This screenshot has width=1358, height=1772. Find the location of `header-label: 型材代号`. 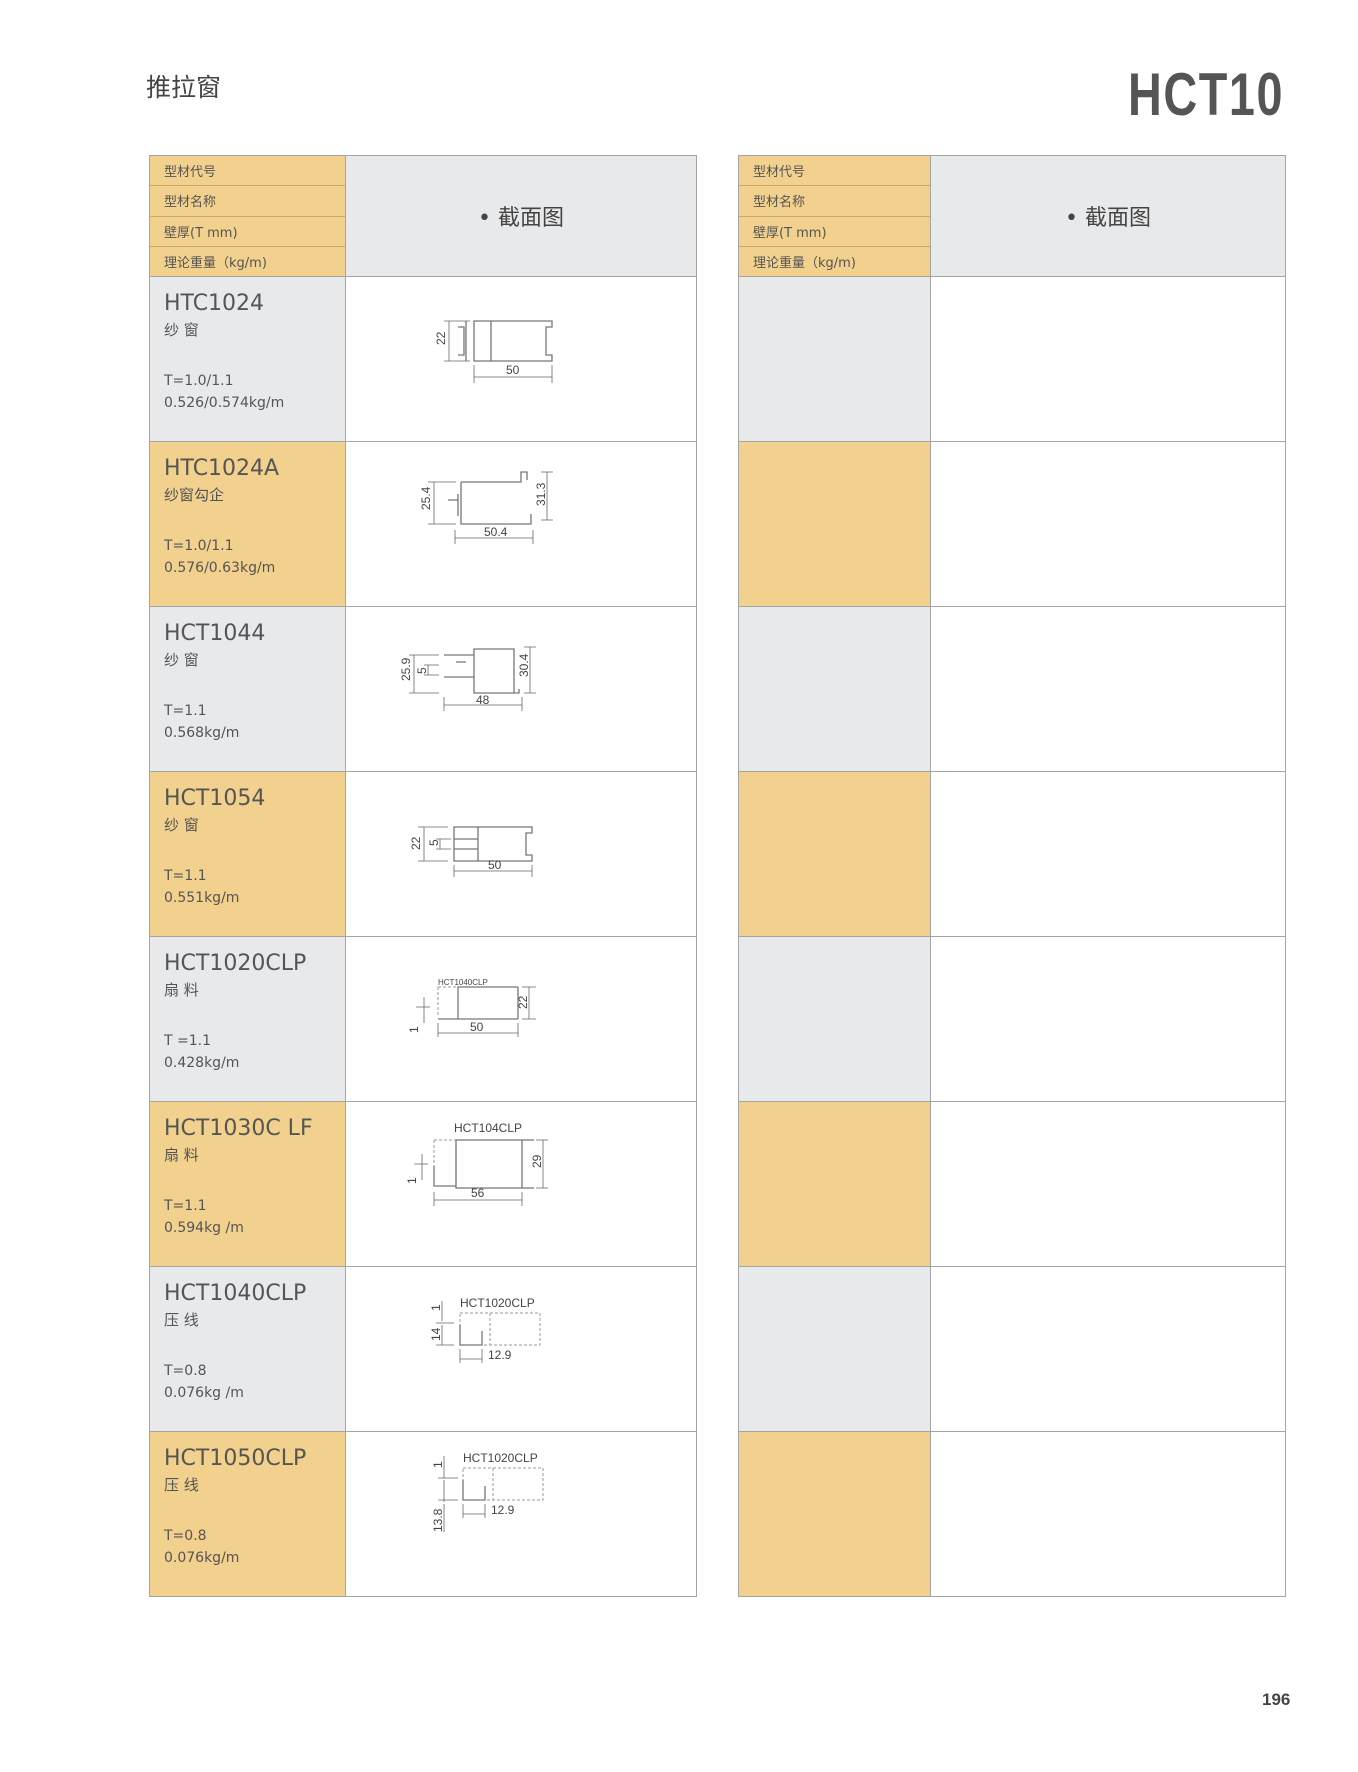

header-label: 型材代号 is located at coordinates (834, 171).